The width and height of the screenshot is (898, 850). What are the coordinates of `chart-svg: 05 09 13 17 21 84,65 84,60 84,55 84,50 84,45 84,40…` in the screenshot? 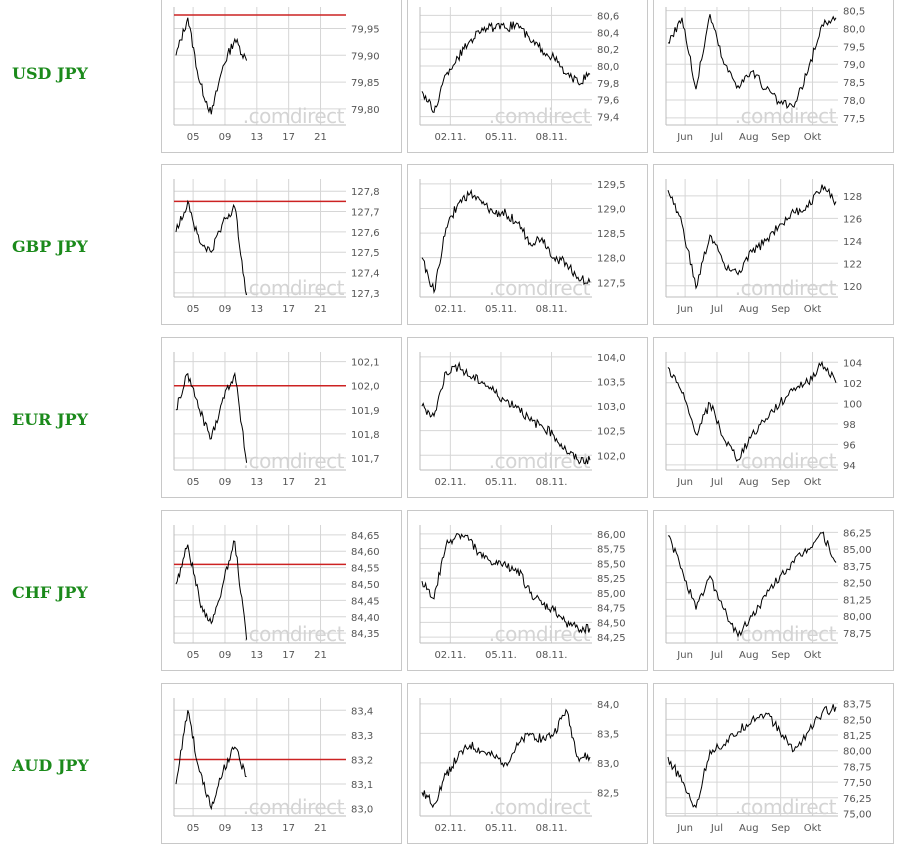 It's located at (276, 593).